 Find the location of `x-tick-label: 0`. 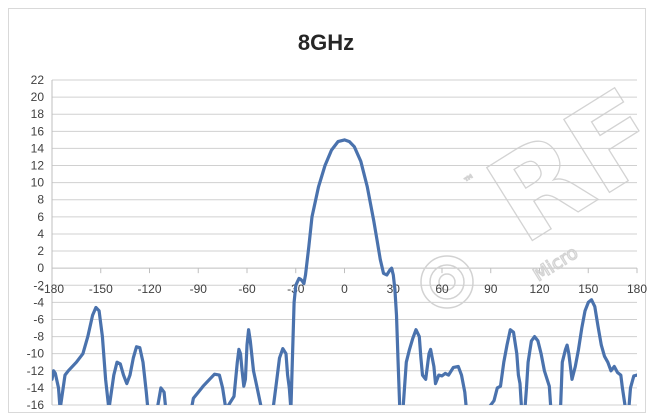

x-tick-label: 0 is located at coordinates (344, 289).